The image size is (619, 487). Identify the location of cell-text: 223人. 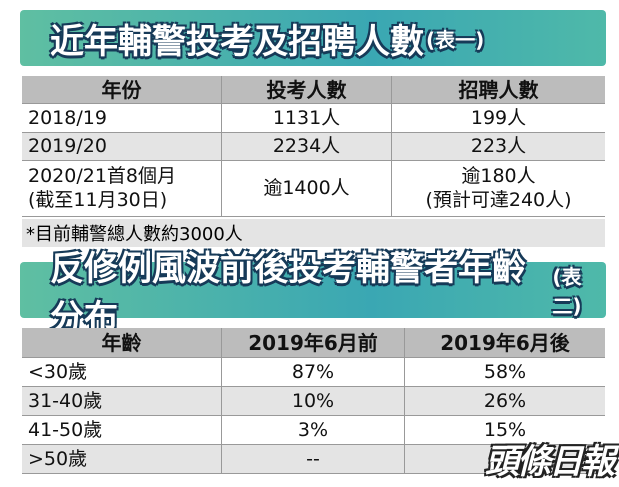
(498, 146).